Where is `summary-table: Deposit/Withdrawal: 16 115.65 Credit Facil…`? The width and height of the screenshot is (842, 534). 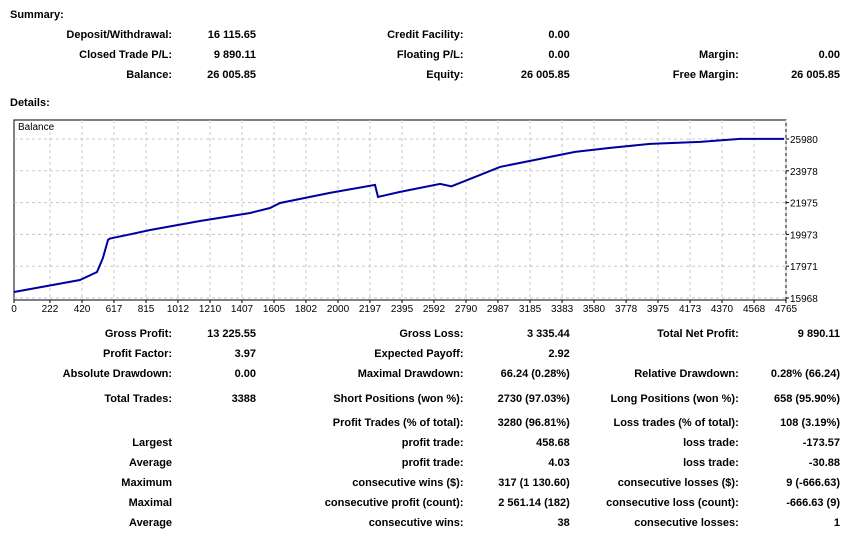
summary-table: Deposit/Withdrawal: 16 115.65 Credit Facil… is located at coordinates (420, 55).